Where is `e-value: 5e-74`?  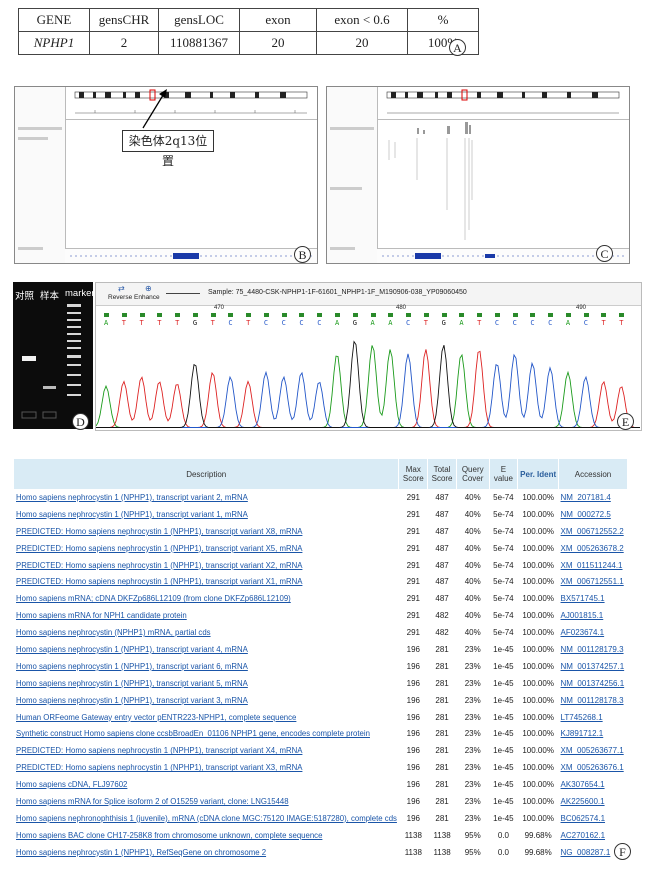 e-value: 5e-74 is located at coordinates (503, 599).